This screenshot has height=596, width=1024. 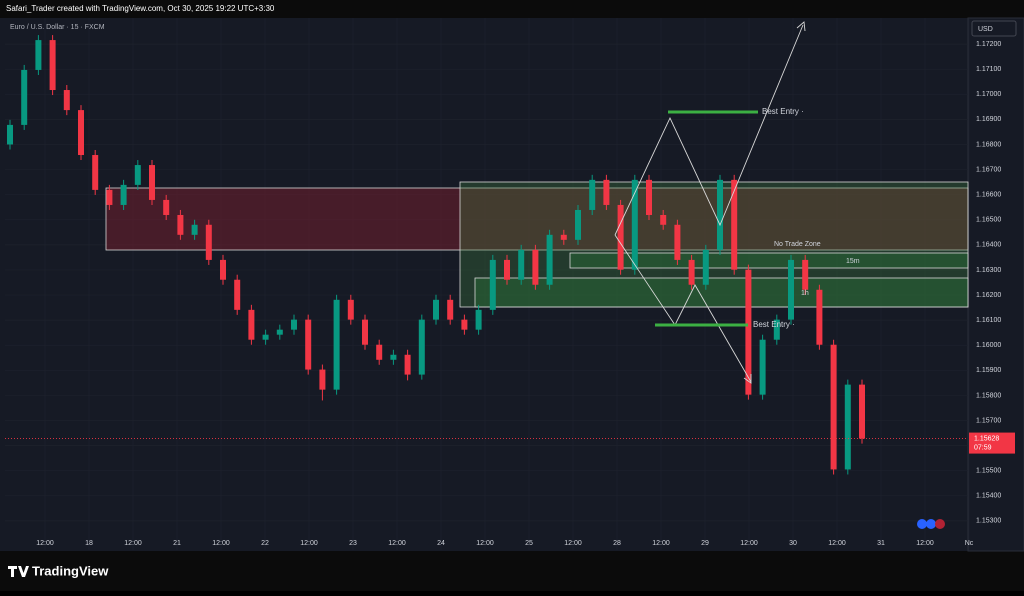 I want to click on logo-icon, so click(x=18, y=571).